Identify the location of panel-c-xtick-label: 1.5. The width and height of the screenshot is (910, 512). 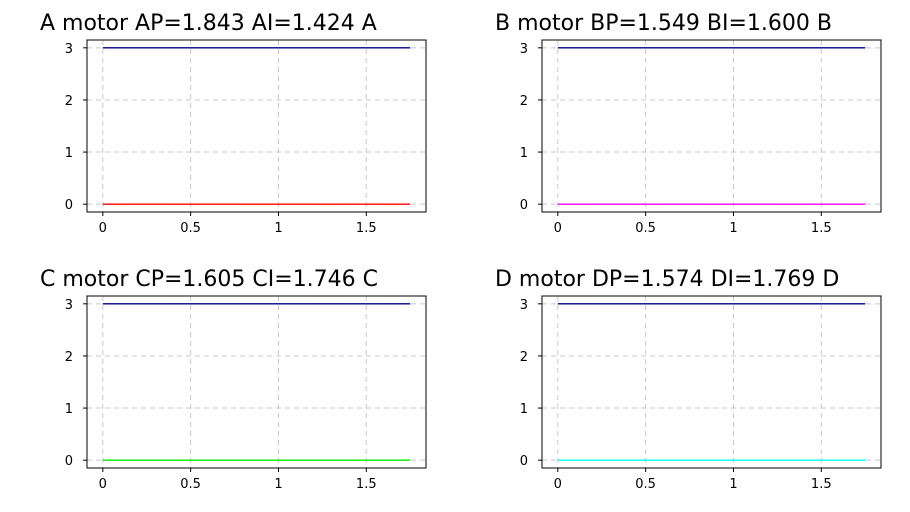
(366, 484).